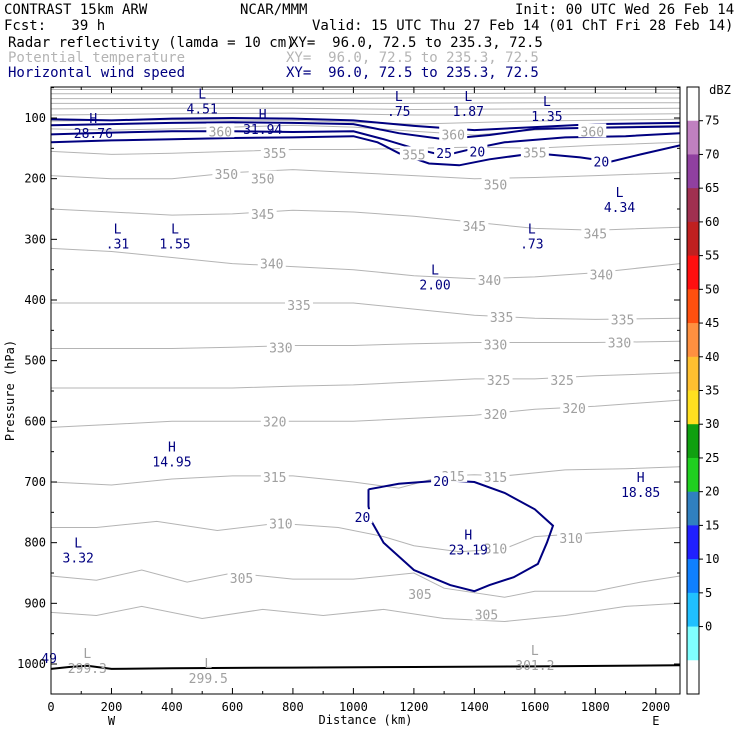 The width and height of the screenshot is (740, 740). I want to click on theta-label-350-0: 350, so click(226, 175).